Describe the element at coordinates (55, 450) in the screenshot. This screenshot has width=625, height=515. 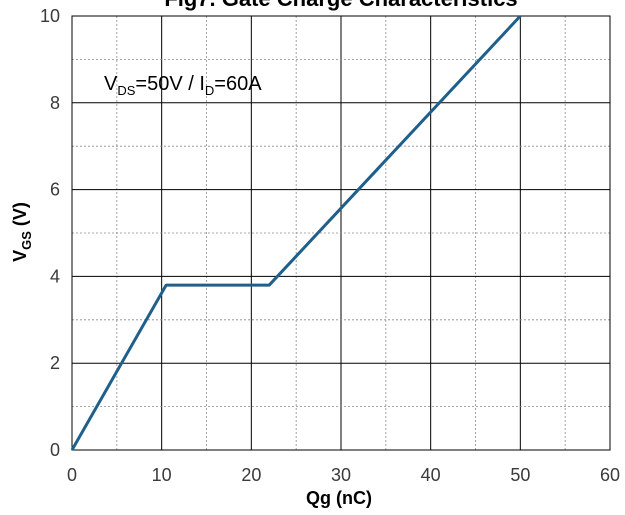
I see `y-tick-label: 0` at that location.